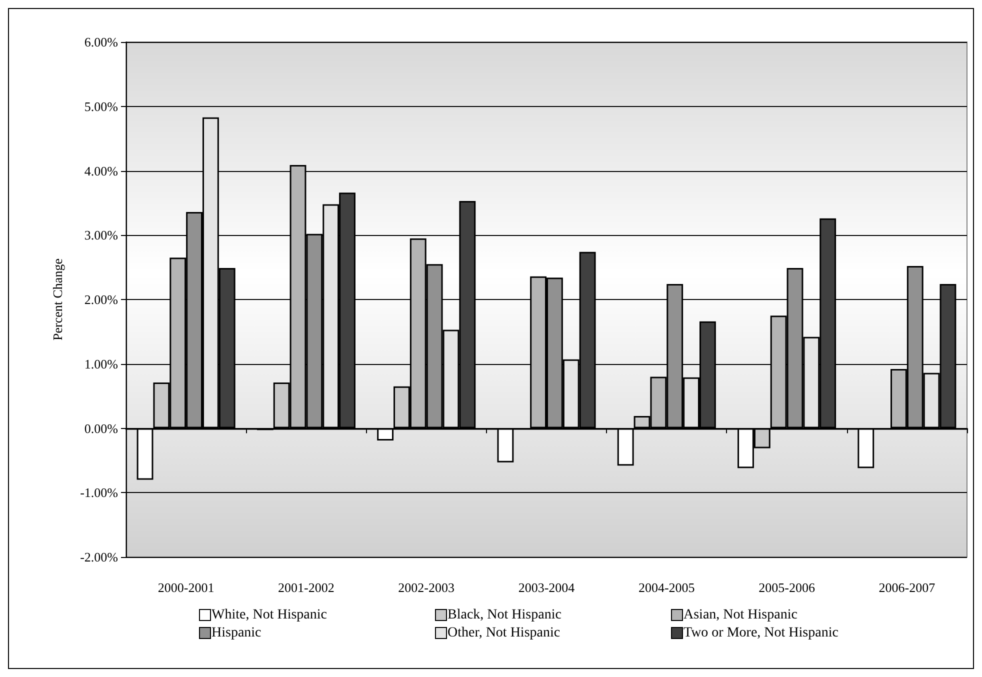  I want to click on x-tick-label: 2004-2005, so click(666, 587).